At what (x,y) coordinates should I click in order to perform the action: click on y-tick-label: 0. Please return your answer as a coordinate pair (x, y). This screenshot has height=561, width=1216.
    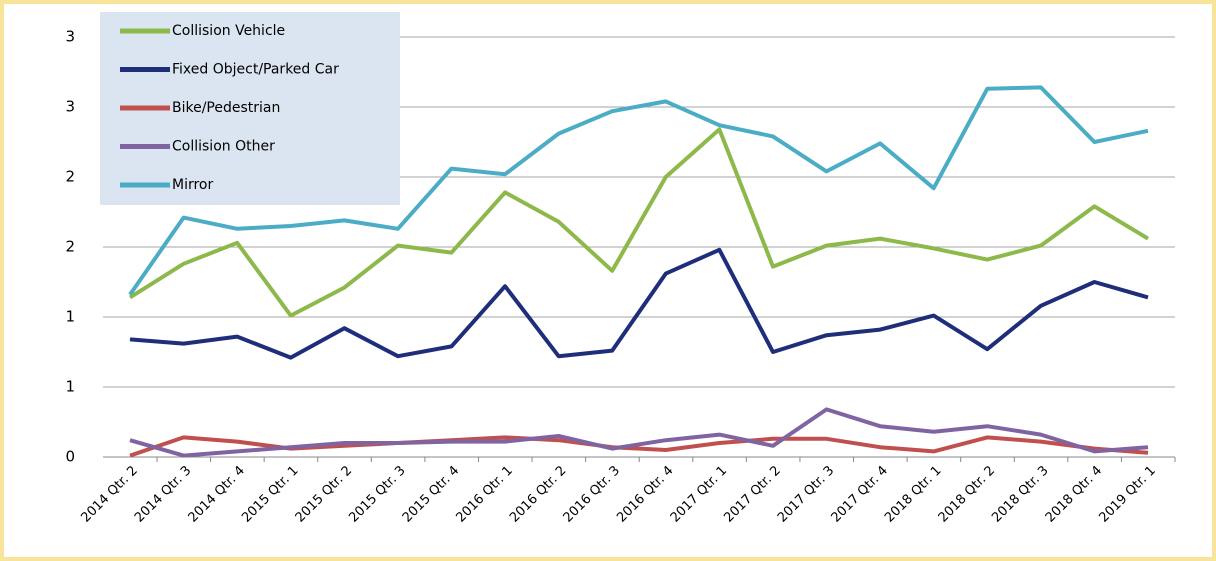
    Looking at the image, I should click on (70, 457).